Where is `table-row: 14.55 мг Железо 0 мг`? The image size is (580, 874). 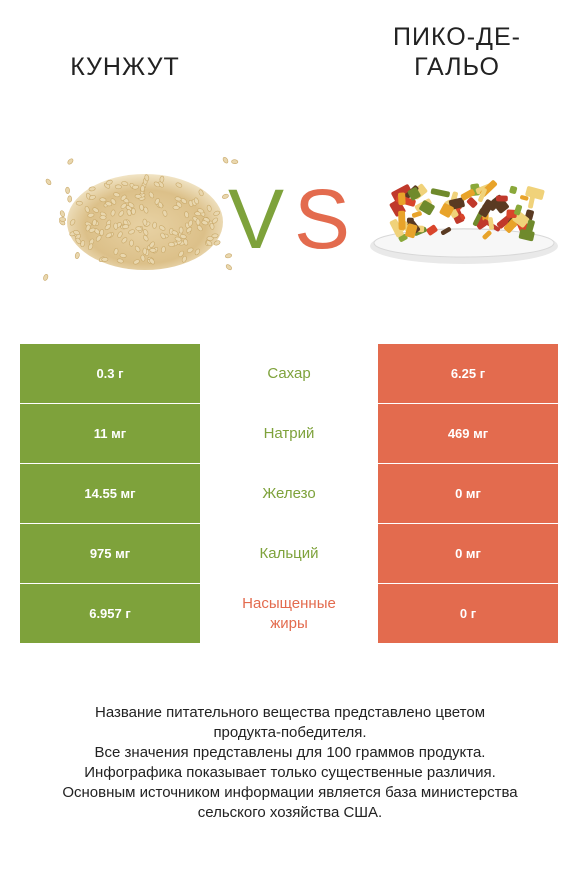
table-row: 14.55 мг Железо 0 мг is located at coordinates (289, 493).